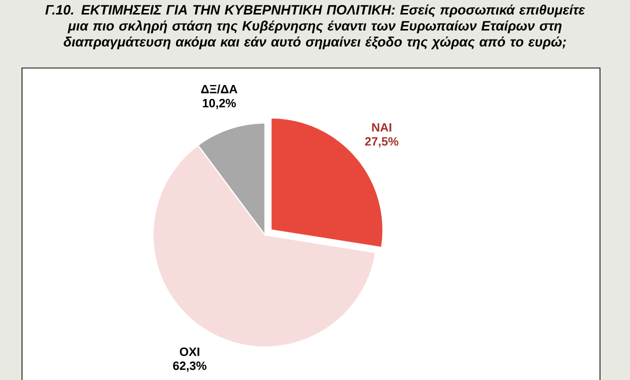  I want to click on data-label: 10,2%, so click(219, 104).